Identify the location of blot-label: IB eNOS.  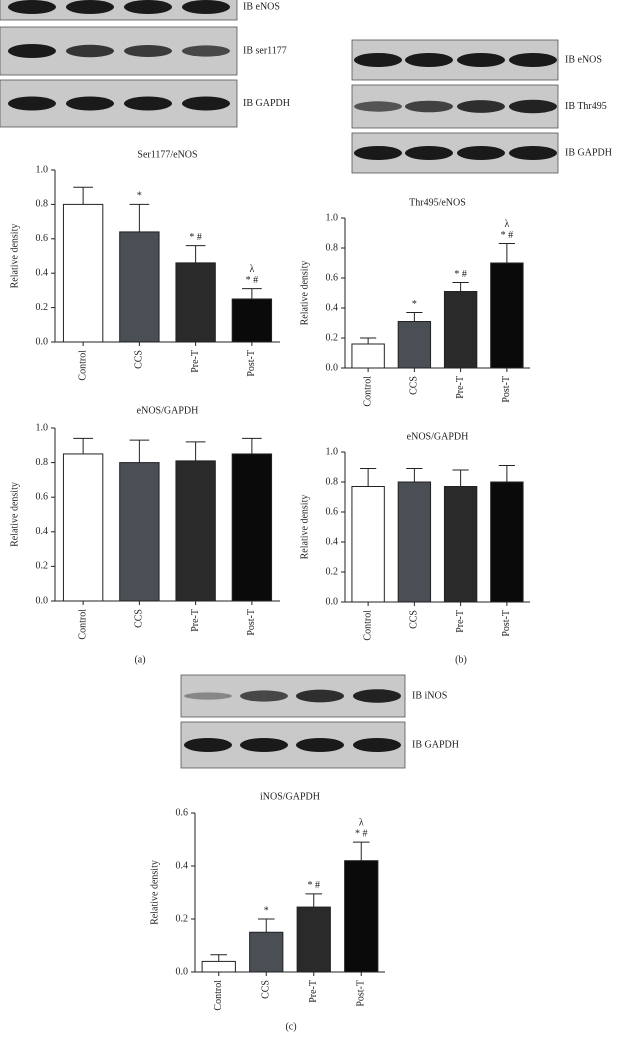
(261, 6).